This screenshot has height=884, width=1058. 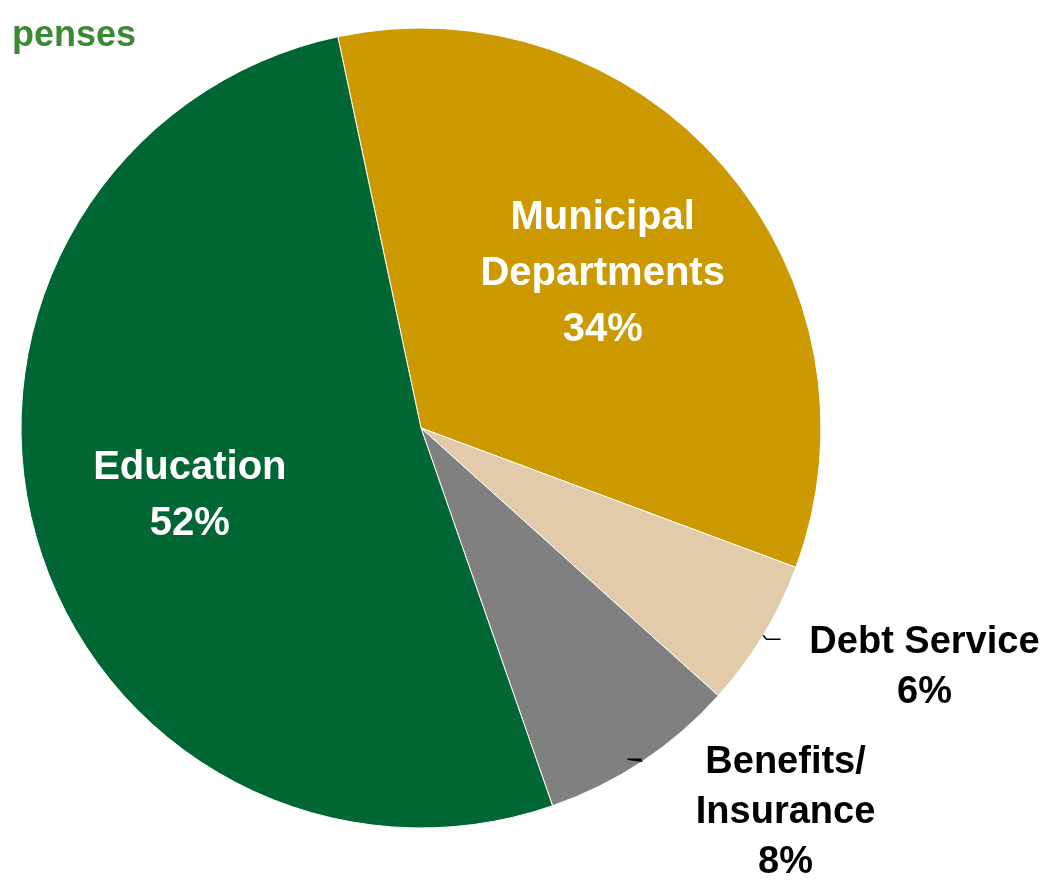 I want to click on slice-label: Benefits/ Insurance, so click(x=785, y=785).